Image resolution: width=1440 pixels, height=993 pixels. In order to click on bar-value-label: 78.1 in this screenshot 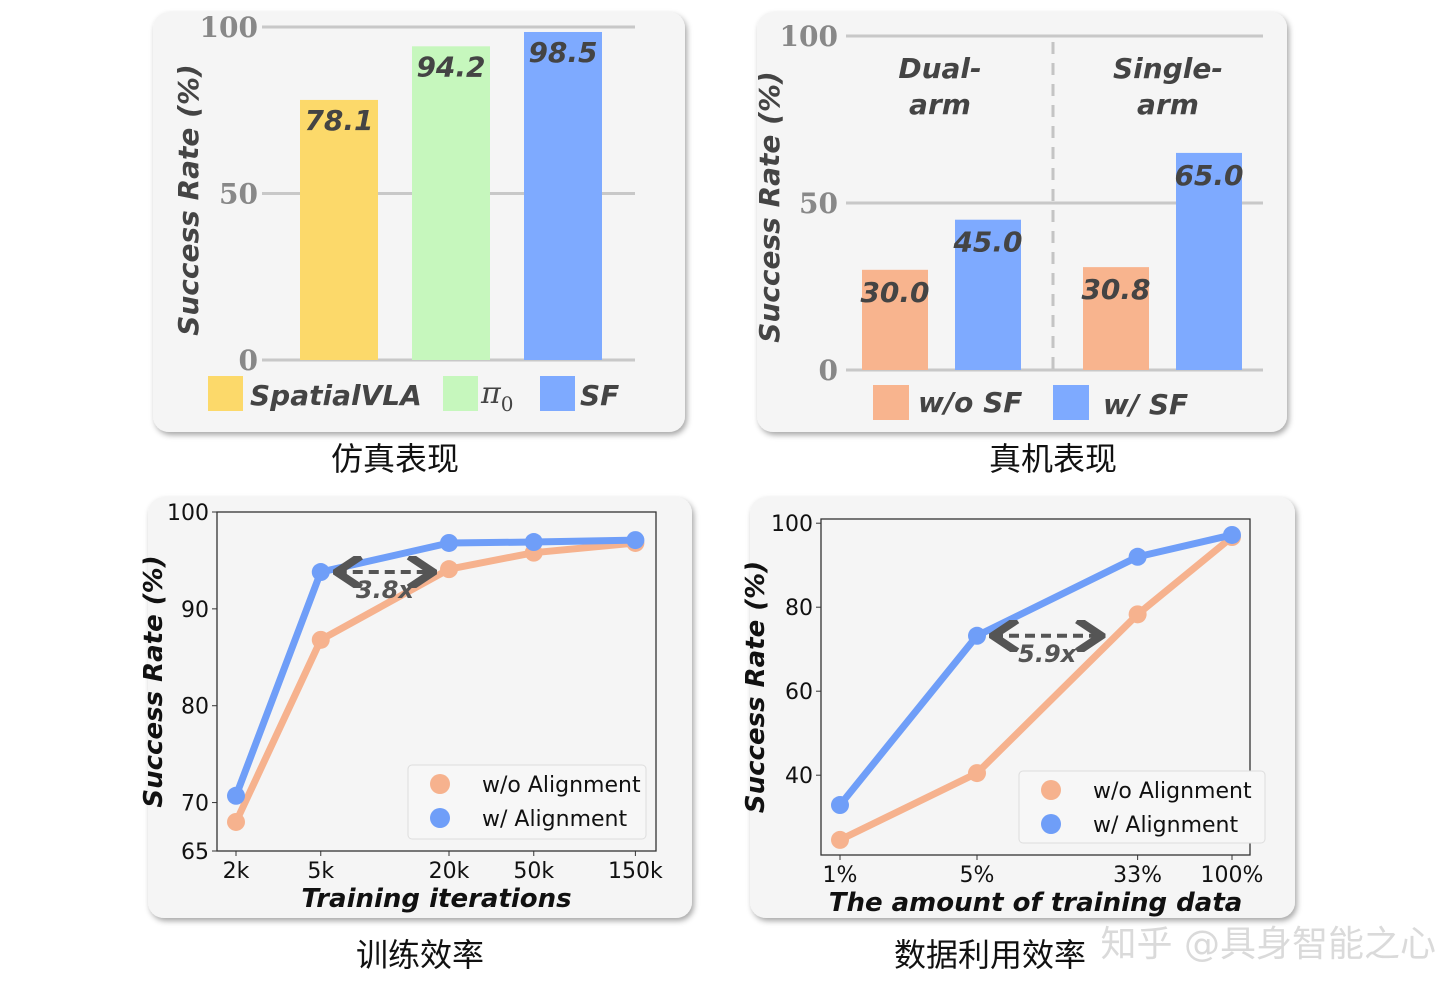, I will do `click(338, 120)`.